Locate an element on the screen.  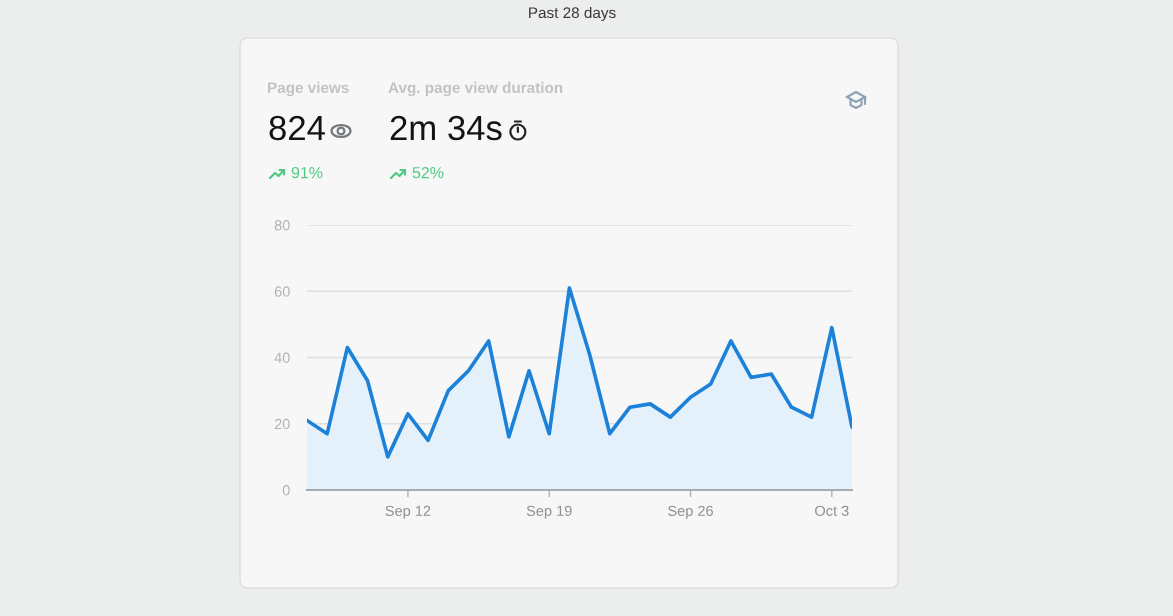
y-tick-label: 0 is located at coordinates (286, 490).